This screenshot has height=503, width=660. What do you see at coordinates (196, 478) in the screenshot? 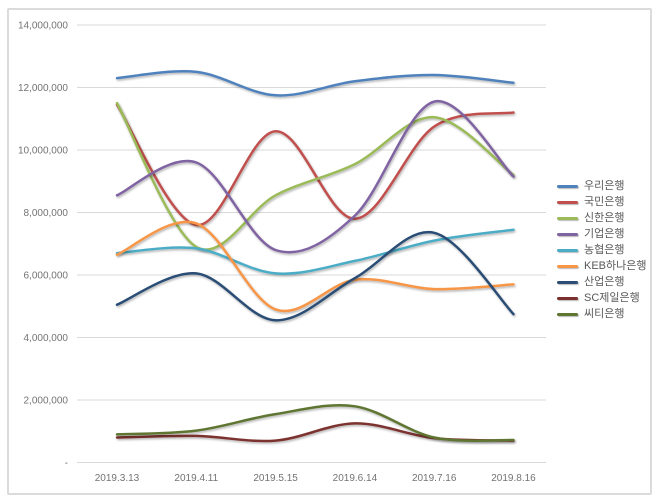
I see `x-axis-tick-label: 2019.4.11` at bounding box center [196, 478].